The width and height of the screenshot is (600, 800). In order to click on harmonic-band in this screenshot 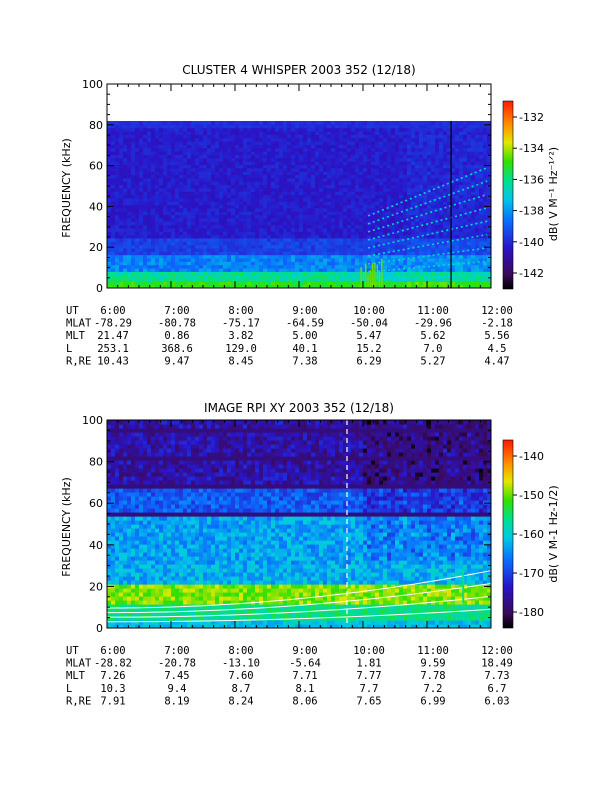, I will do `click(427, 224)`.